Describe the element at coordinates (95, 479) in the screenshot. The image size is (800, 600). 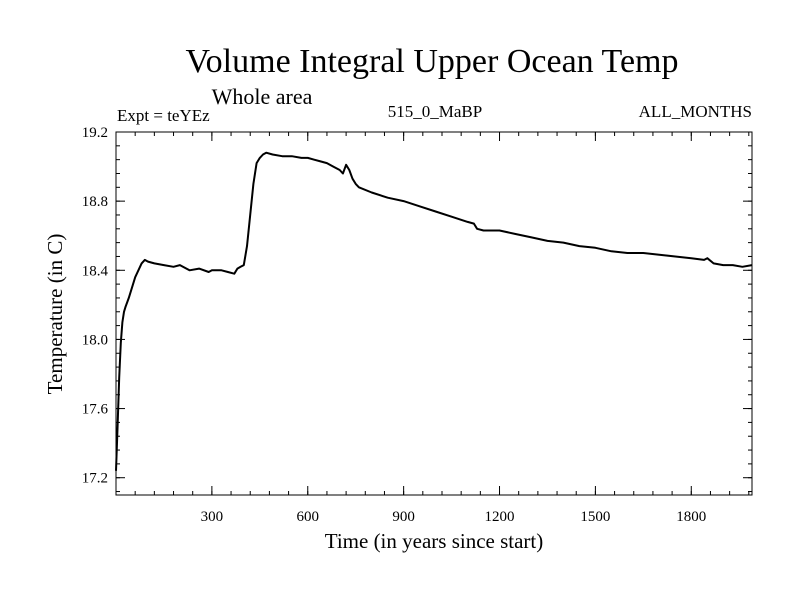
I see `y-tick-label: 17.2` at that location.